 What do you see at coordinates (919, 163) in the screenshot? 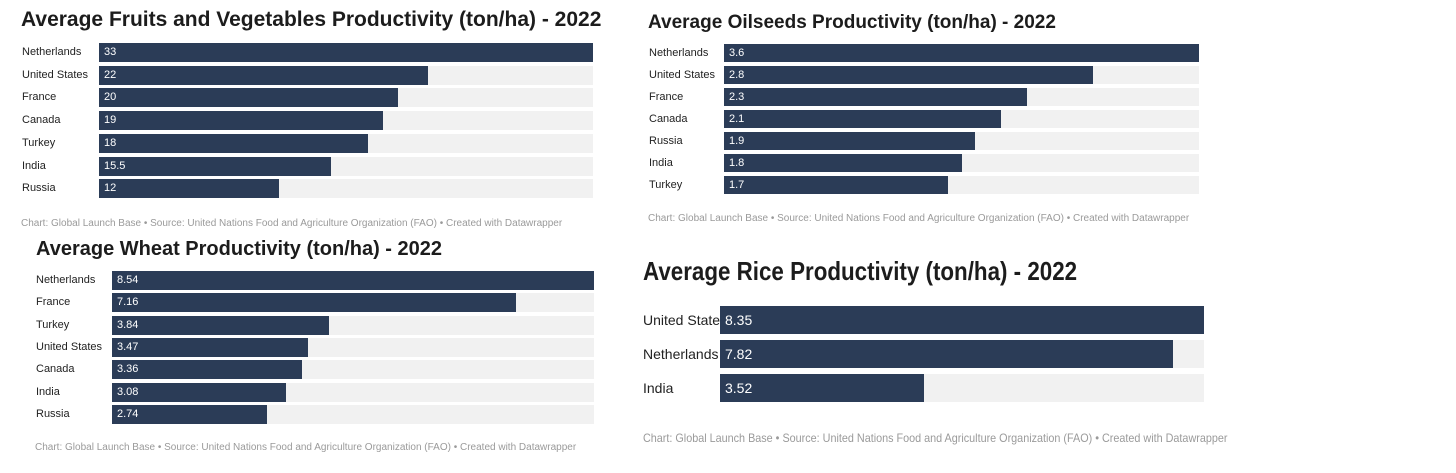
I see `bar-row: India 1.8` at bounding box center [919, 163].